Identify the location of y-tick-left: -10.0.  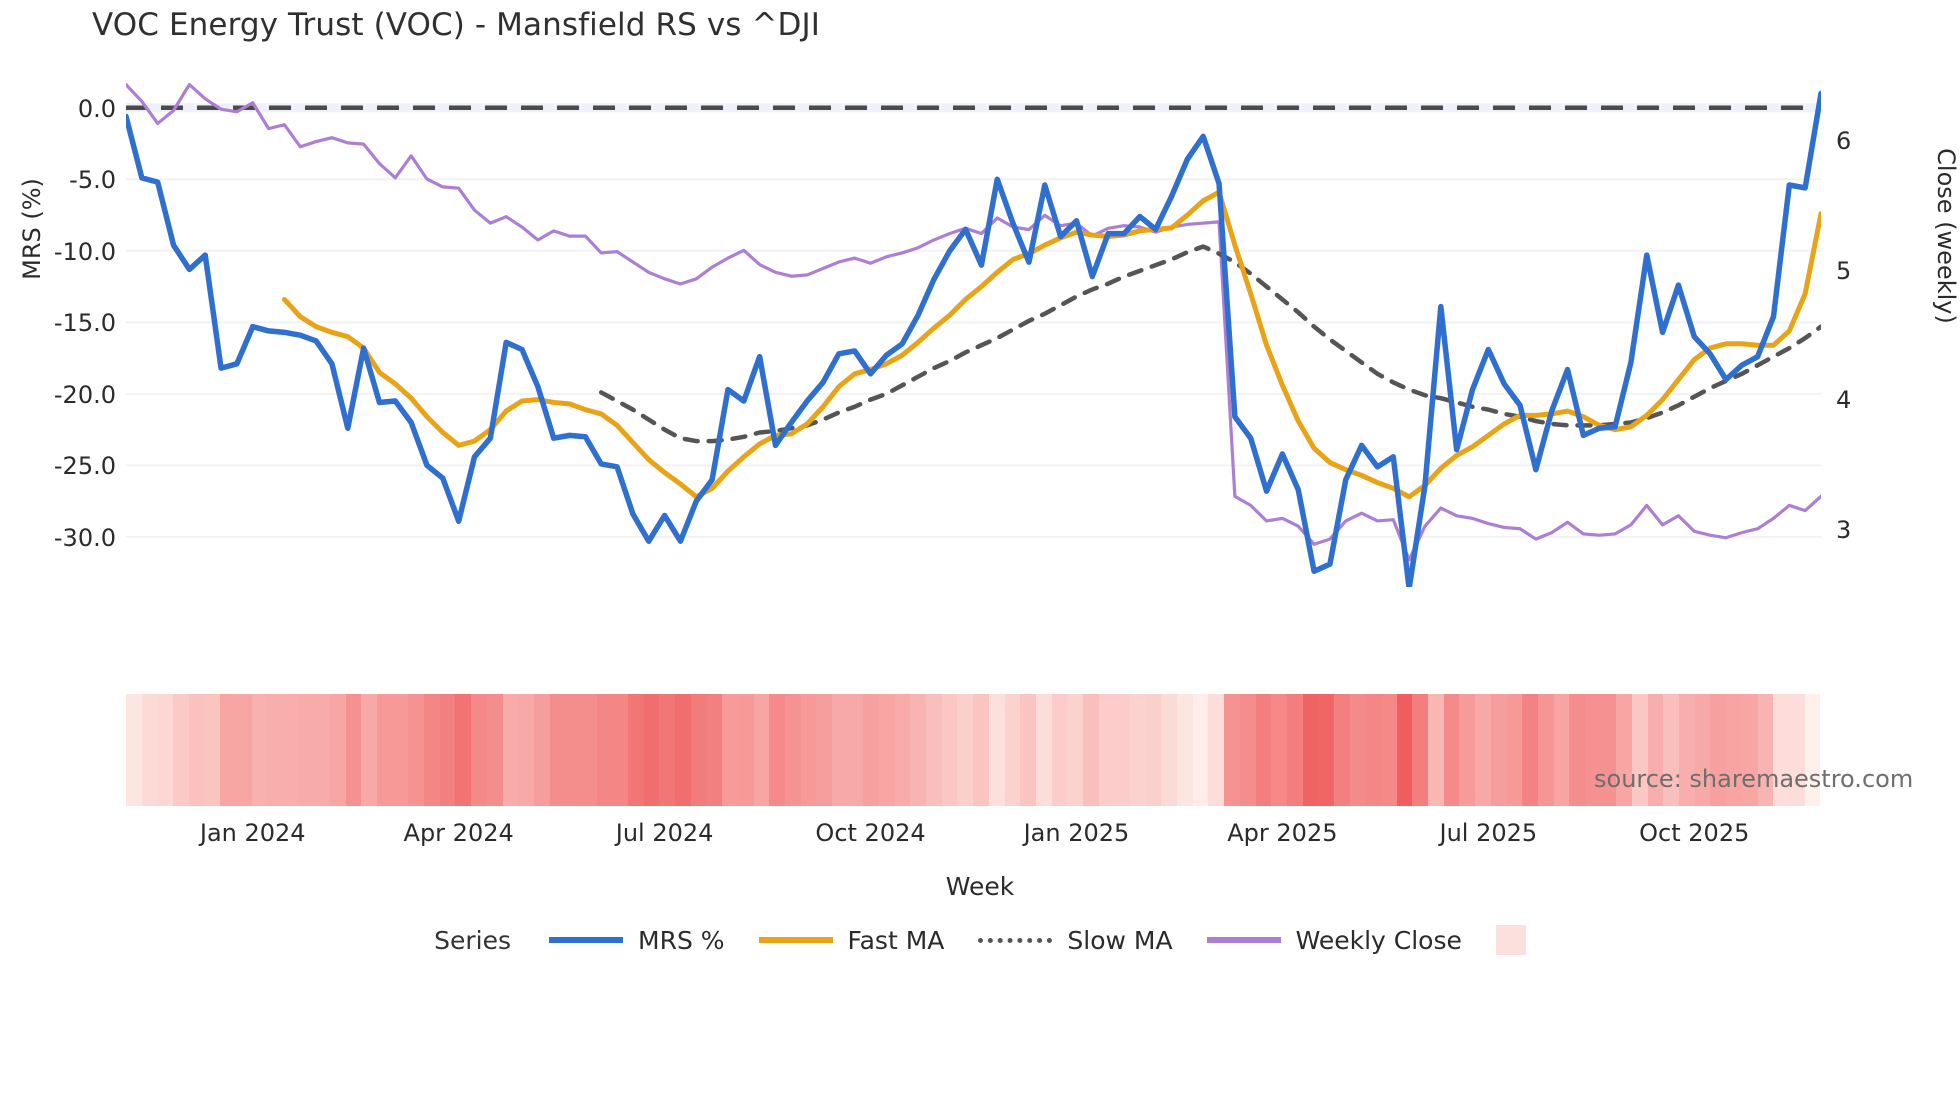
(84, 251).